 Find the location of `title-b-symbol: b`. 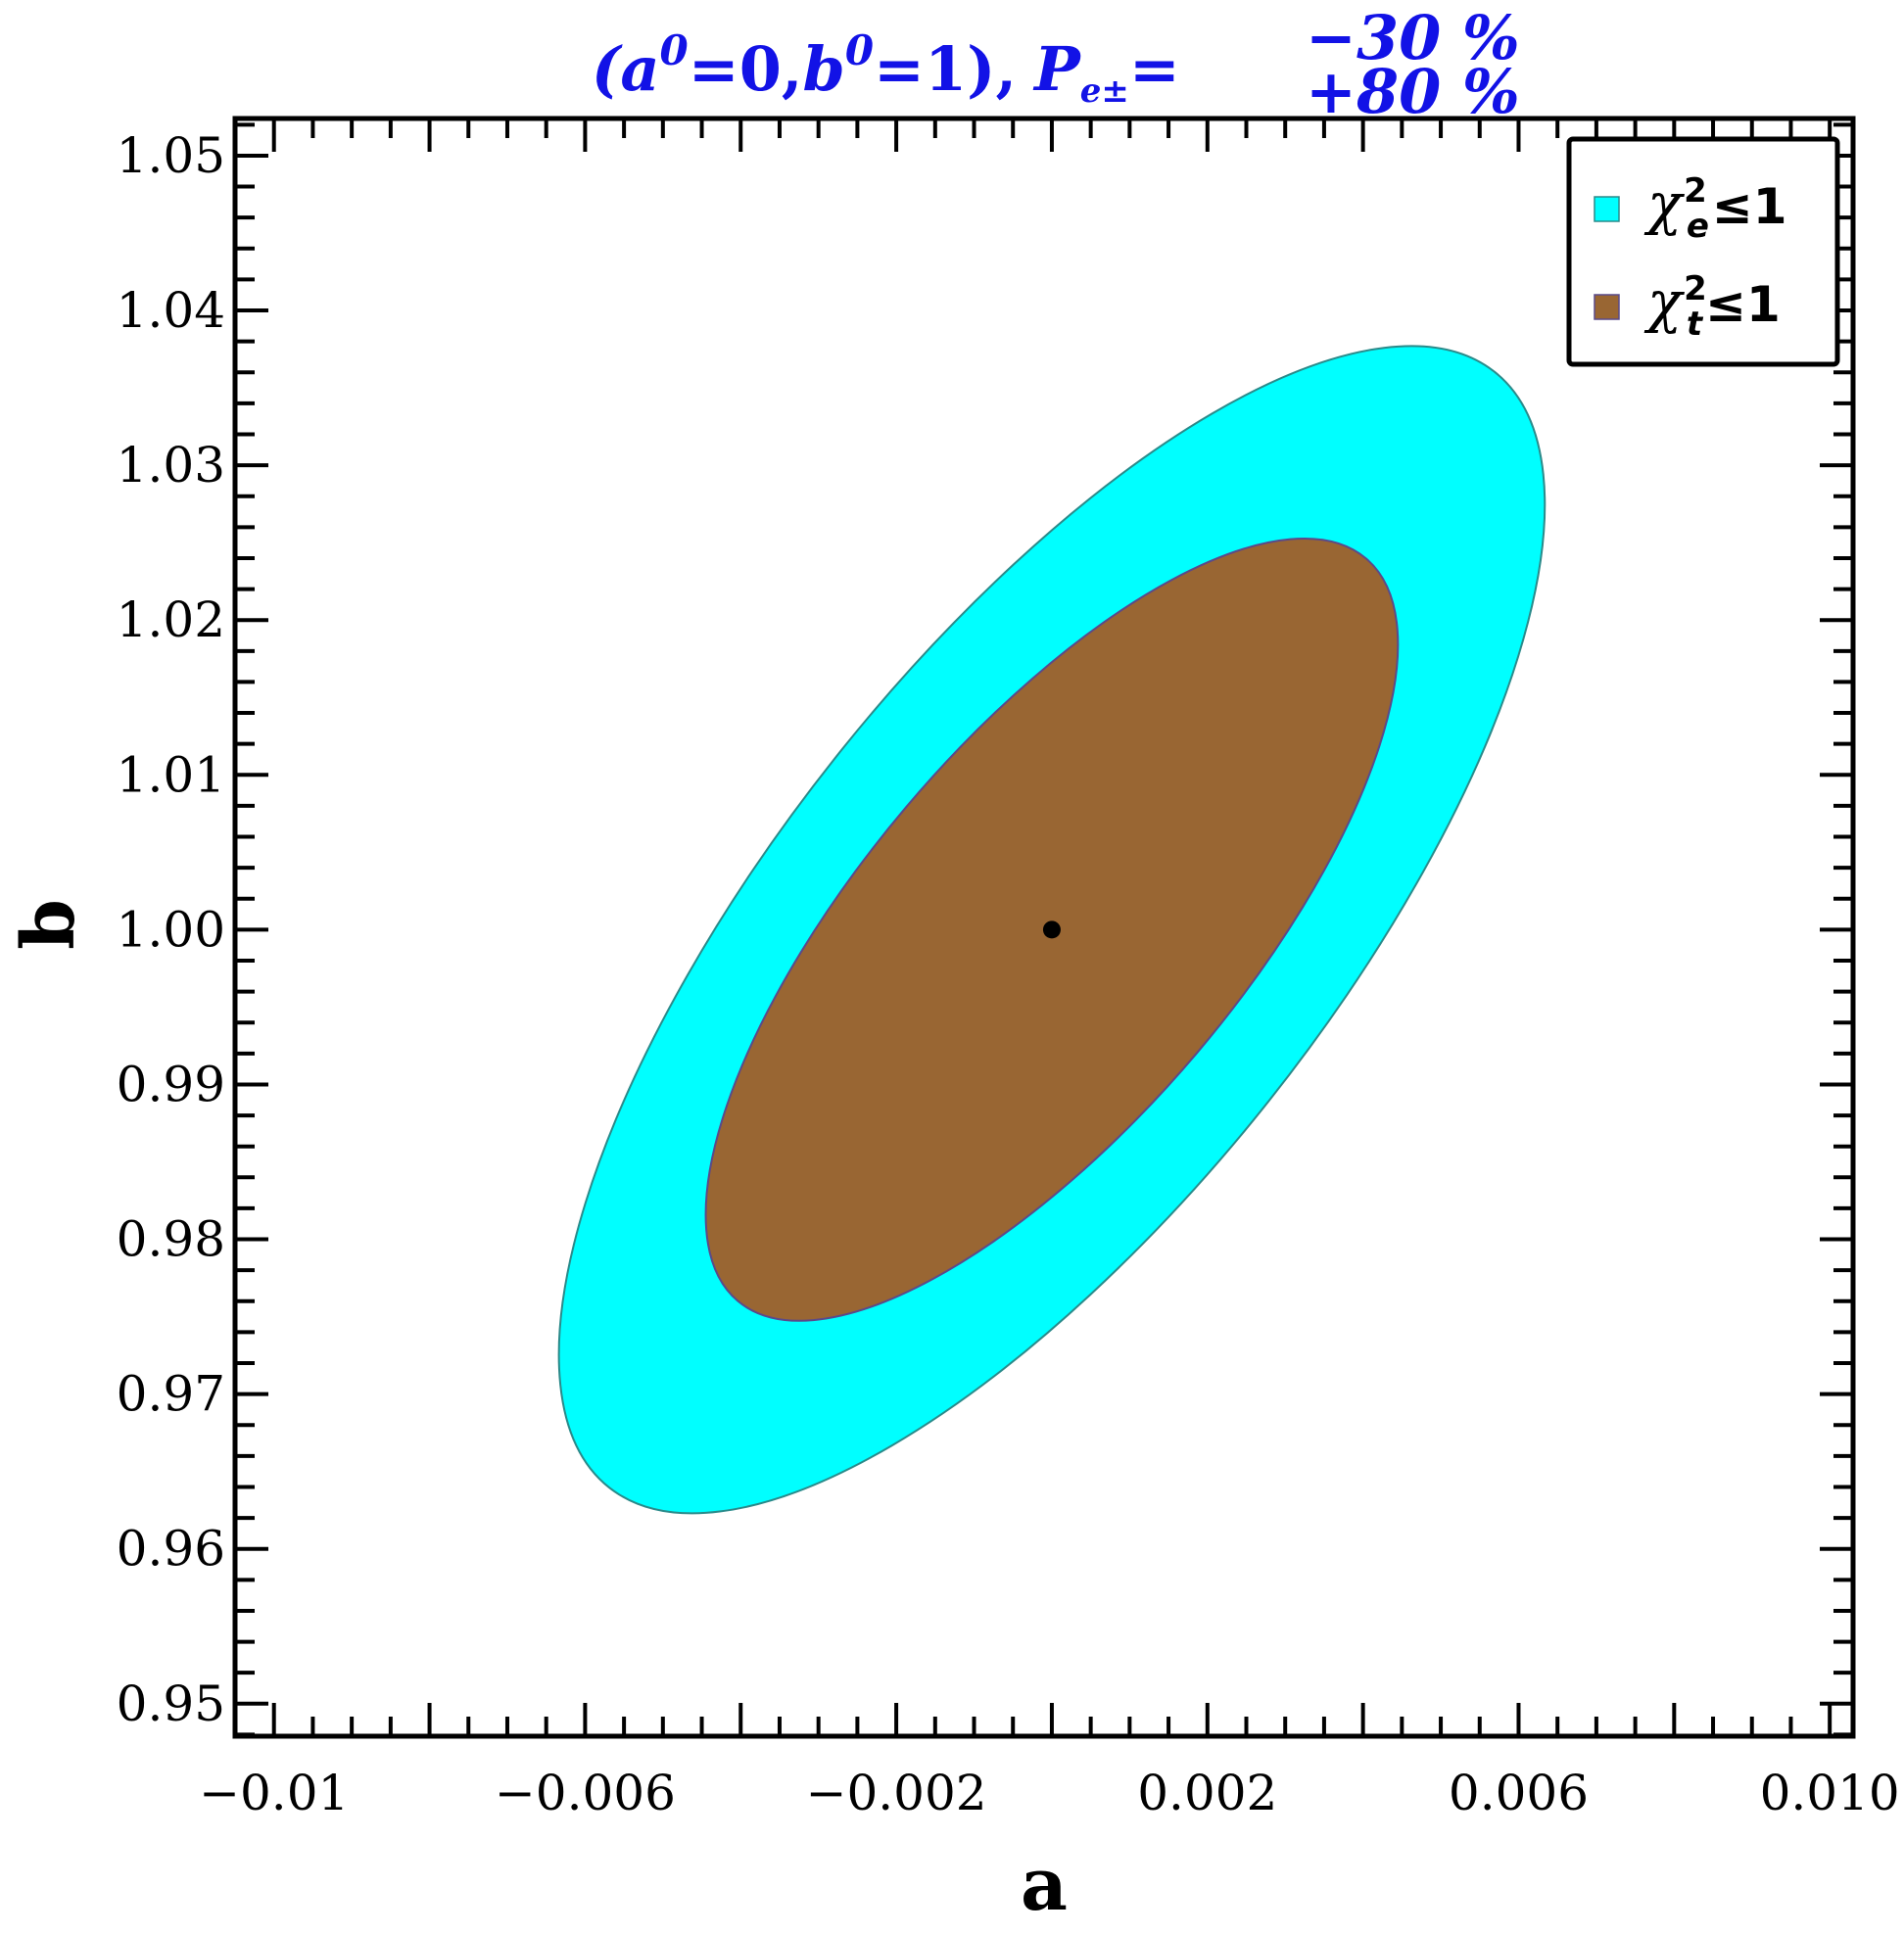

title-b-symbol: b is located at coordinates (823, 69).